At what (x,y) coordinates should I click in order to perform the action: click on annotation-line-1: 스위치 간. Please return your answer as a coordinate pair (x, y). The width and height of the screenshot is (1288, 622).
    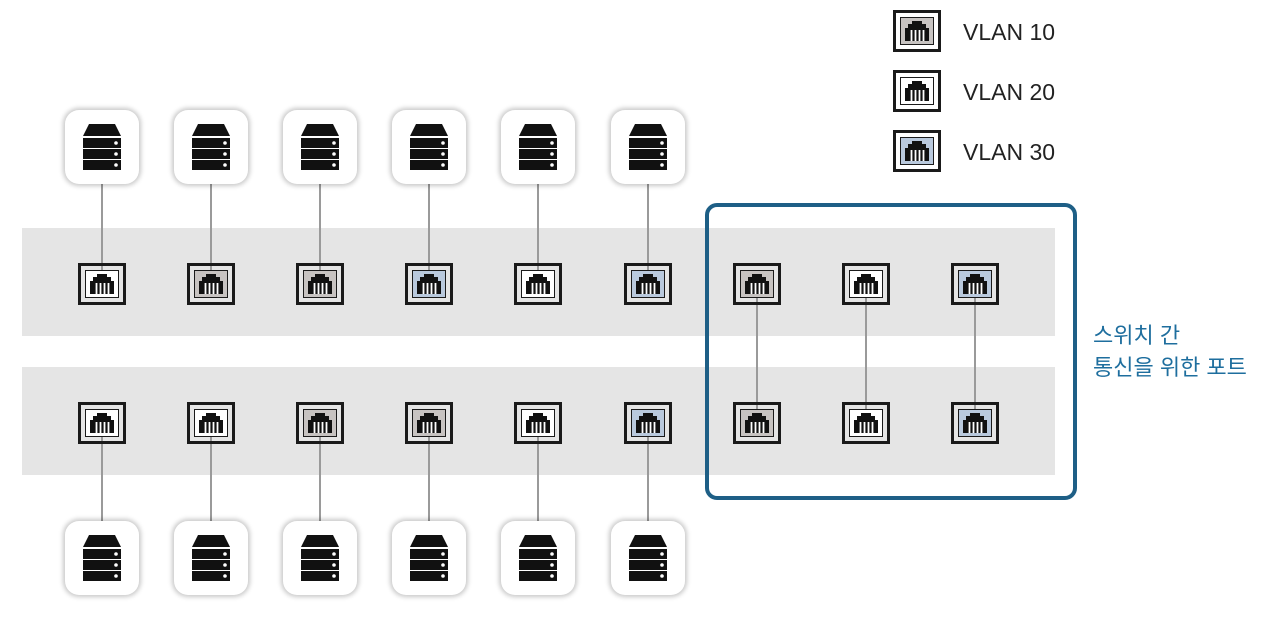
    Looking at the image, I should click on (1137, 335).